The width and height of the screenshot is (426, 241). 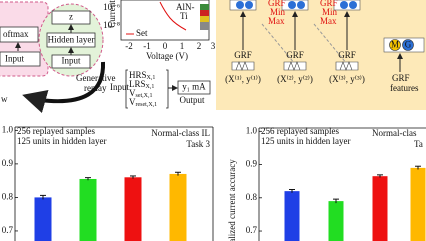 What do you see at coordinates (16, 34) in the screenshot?
I see `softmax-label: oftmax` at bounding box center [16, 34].